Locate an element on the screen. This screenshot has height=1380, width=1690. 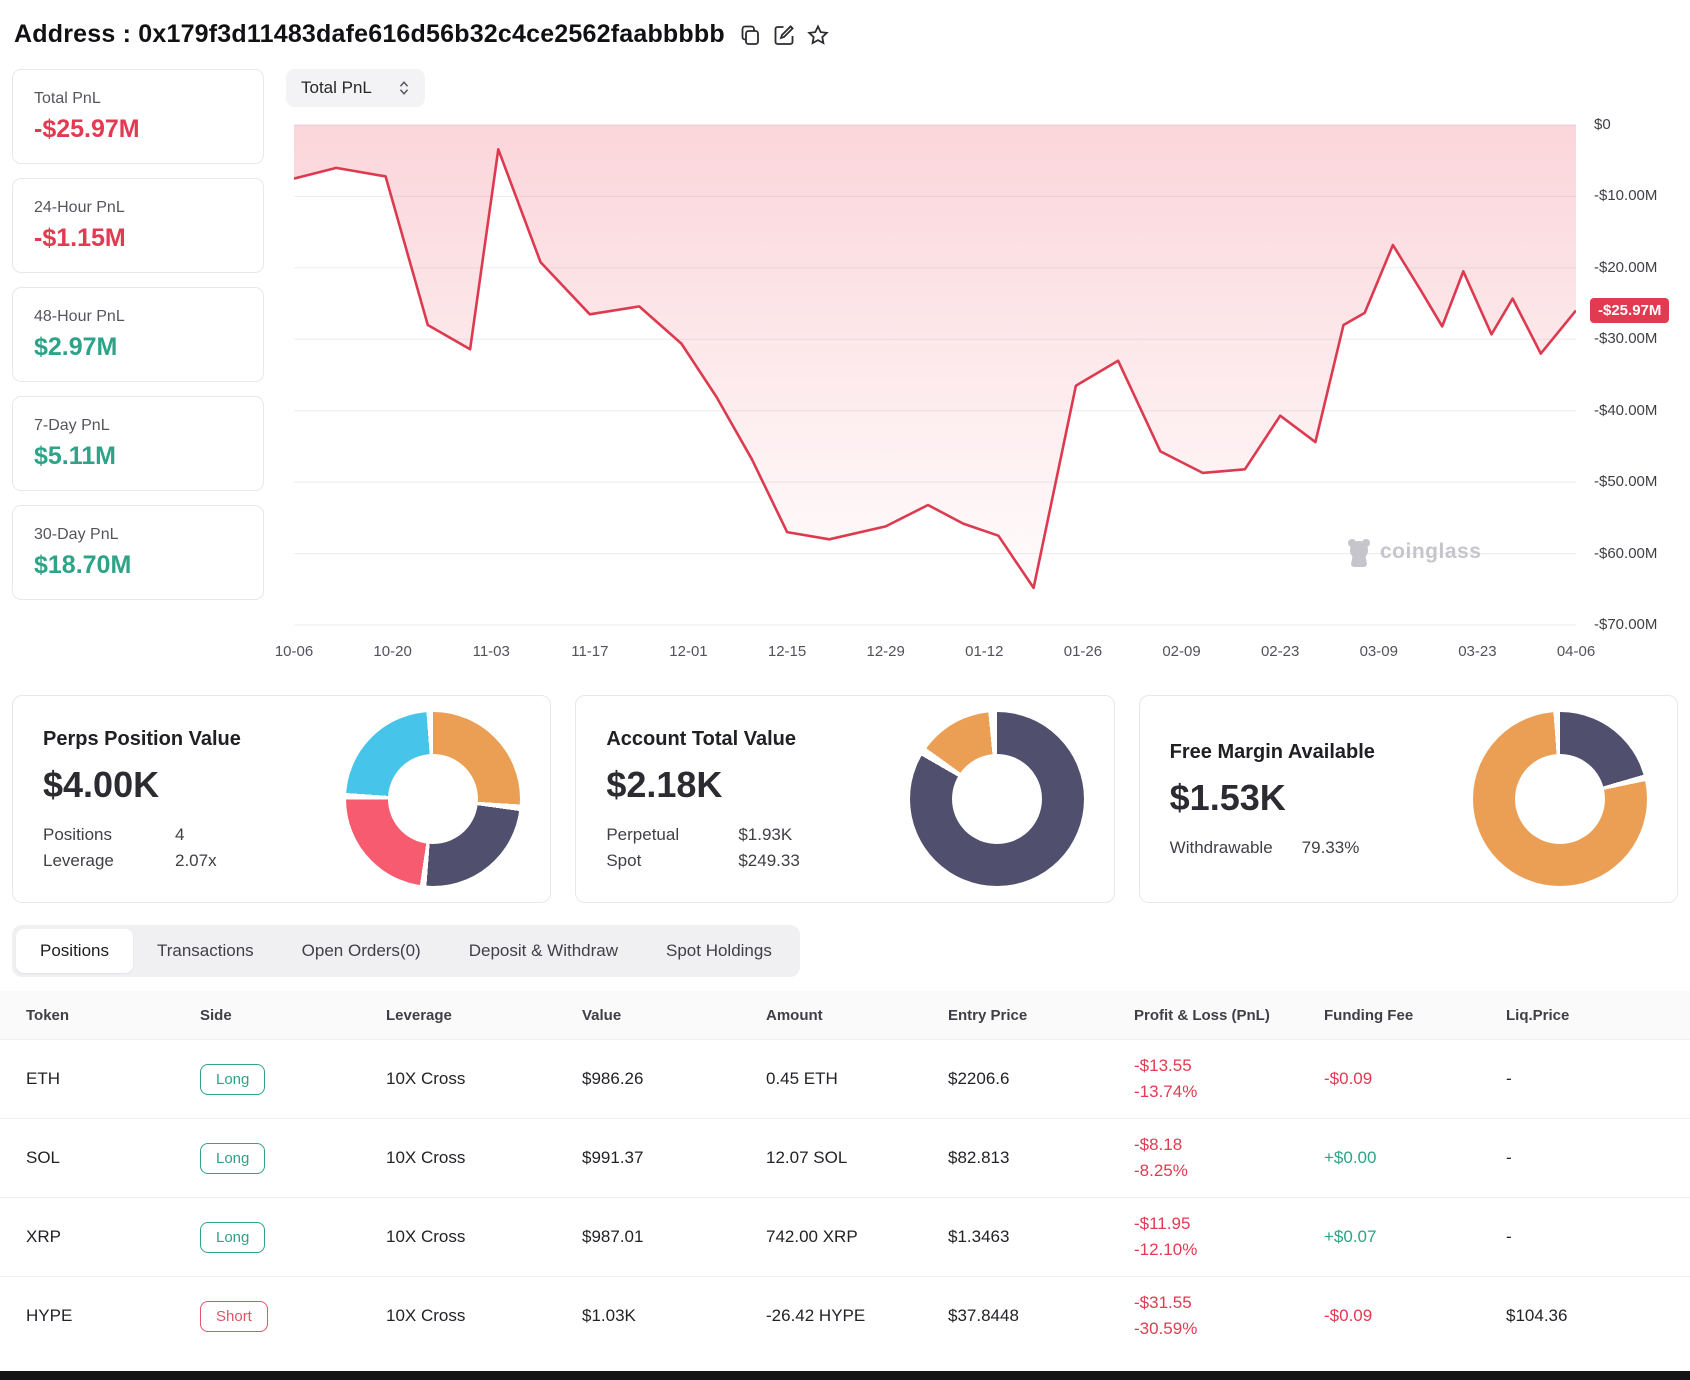
edit-icon is located at coordinates (784, 35).